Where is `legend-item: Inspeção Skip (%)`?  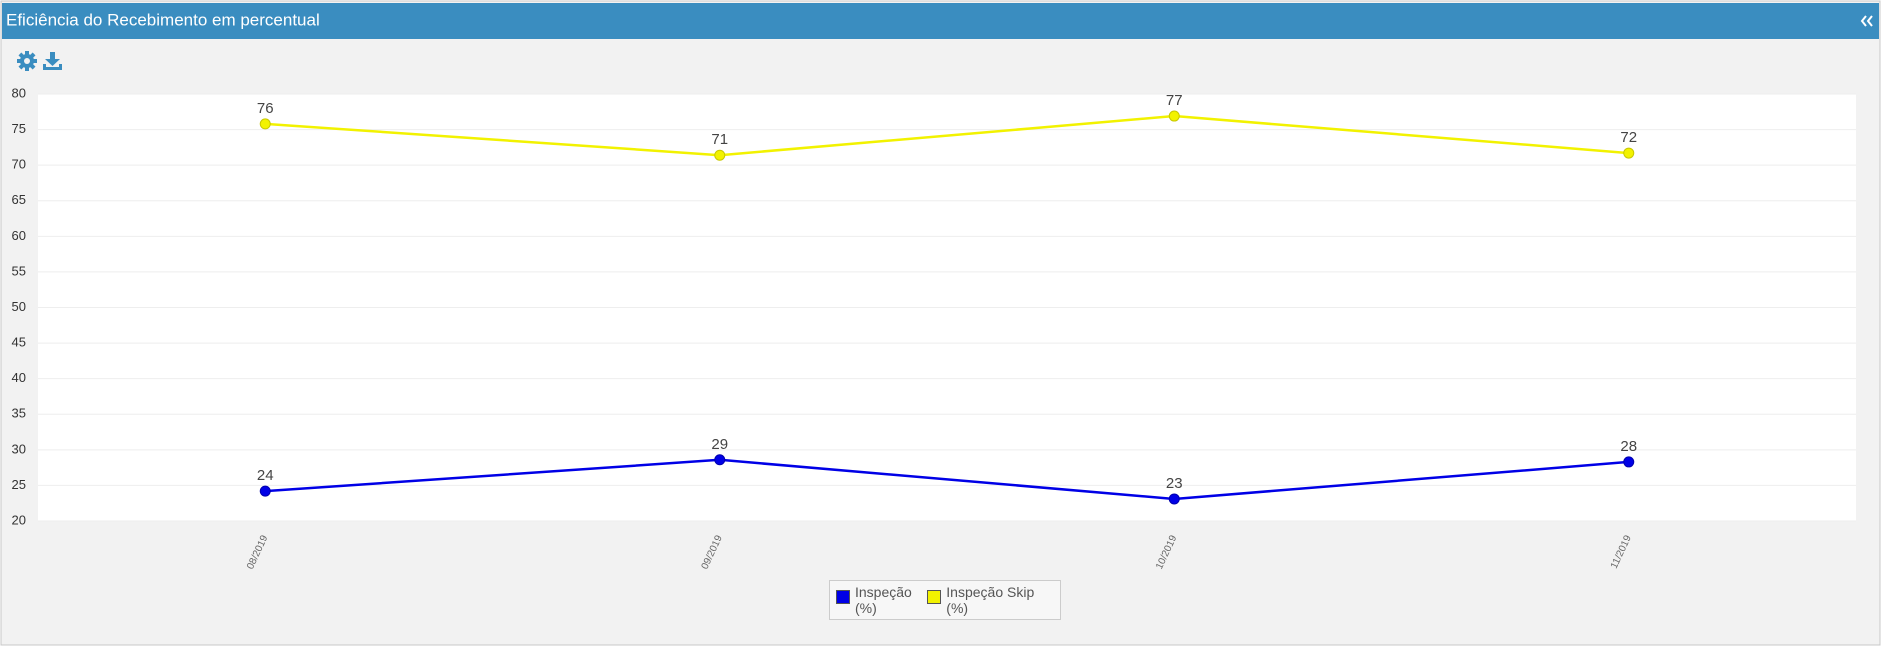 legend-item: Inspeção Skip (%) is located at coordinates (986, 600).